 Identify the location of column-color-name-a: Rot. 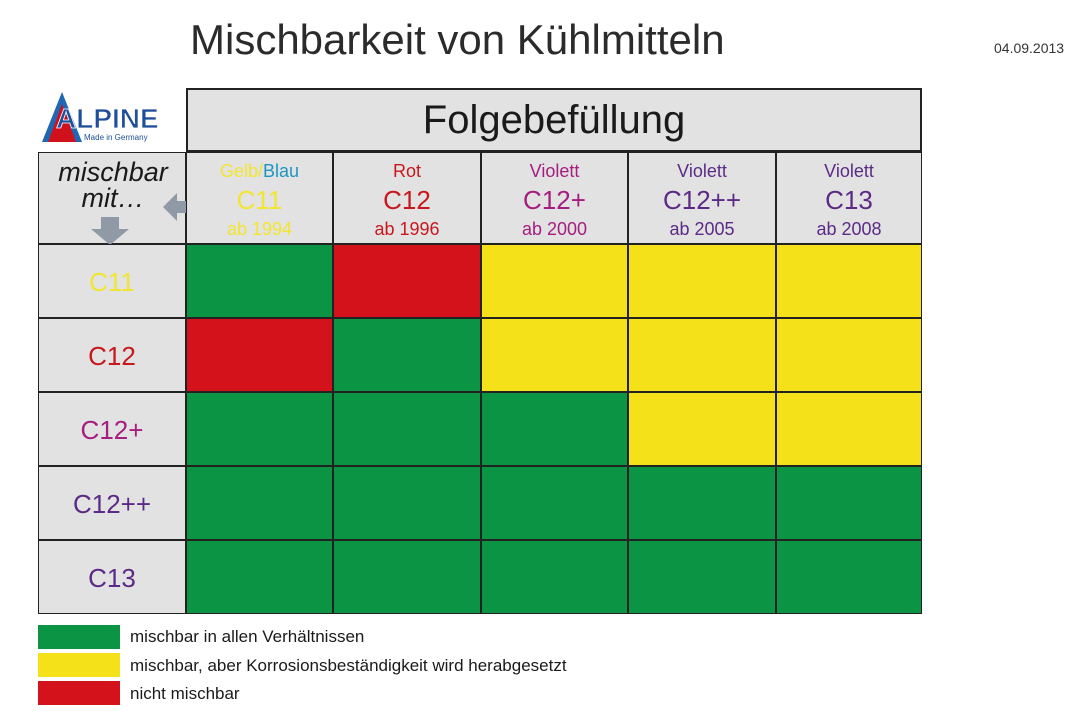
(406, 171).